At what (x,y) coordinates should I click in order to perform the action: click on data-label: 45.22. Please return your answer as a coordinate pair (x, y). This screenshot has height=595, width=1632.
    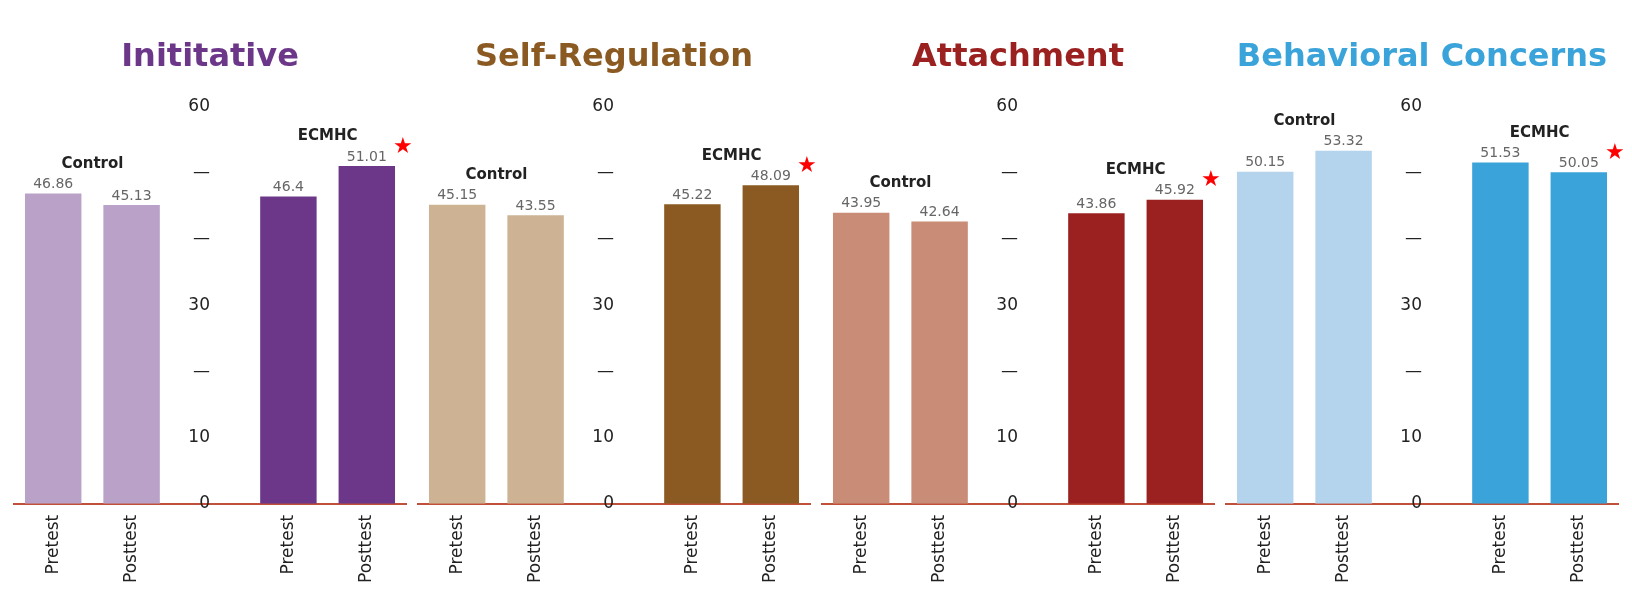
    Looking at the image, I should click on (692, 193).